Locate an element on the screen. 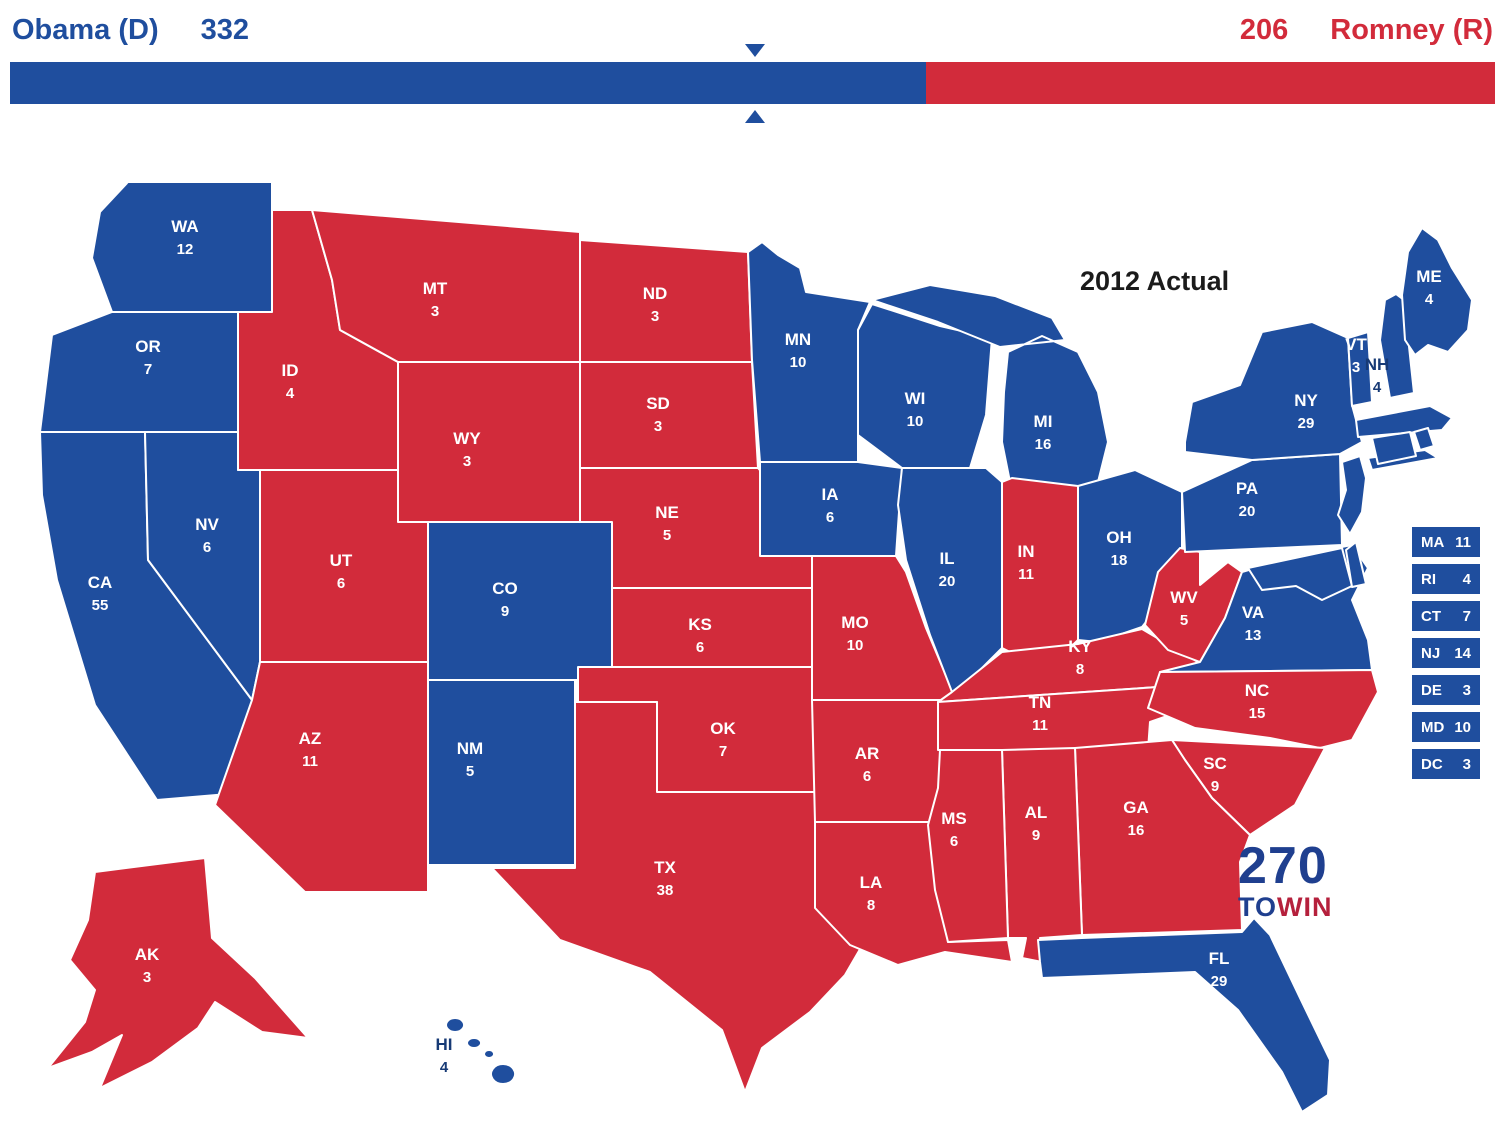 Image resolution: width=1505 pixels, height=1140 pixels. rep-header: 206 Romney (R) is located at coordinates (1366, 30).